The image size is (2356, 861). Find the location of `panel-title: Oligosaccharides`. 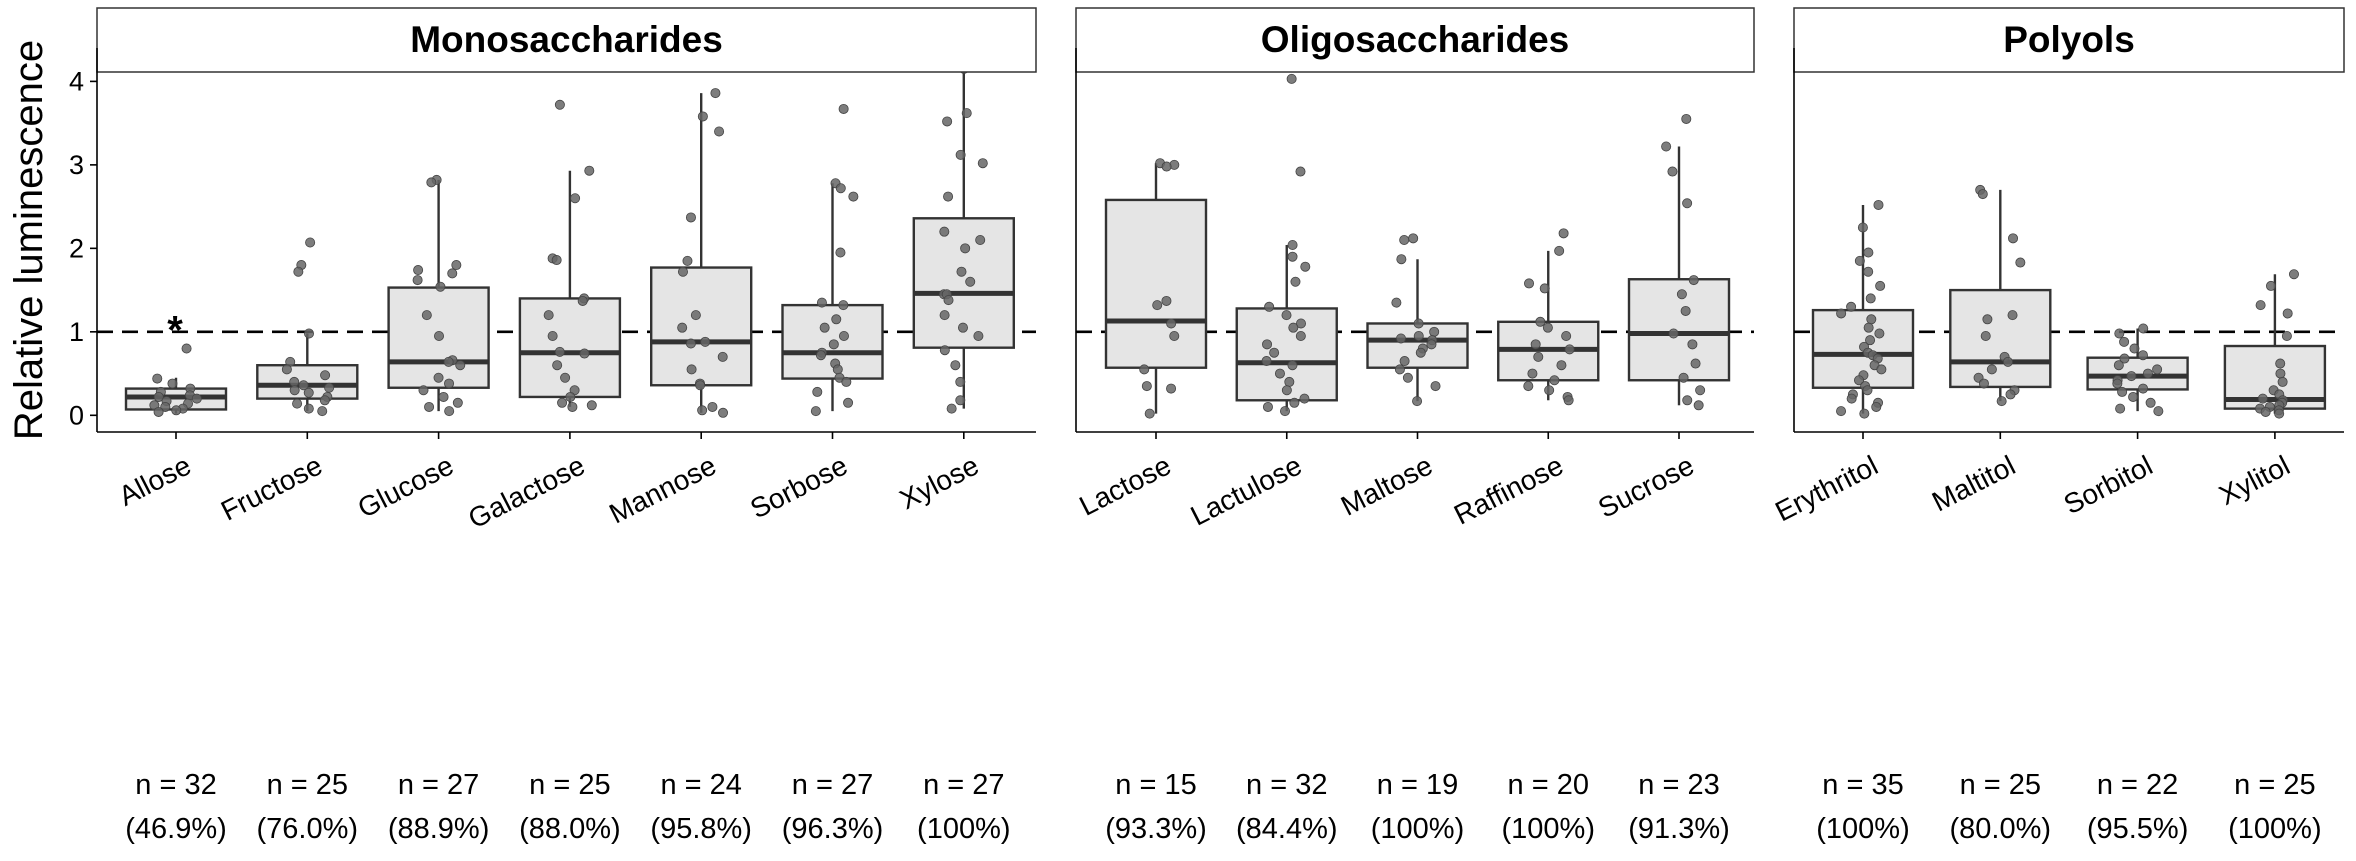

panel-title: Oligosaccharides is located at coordinates (1415, 39).